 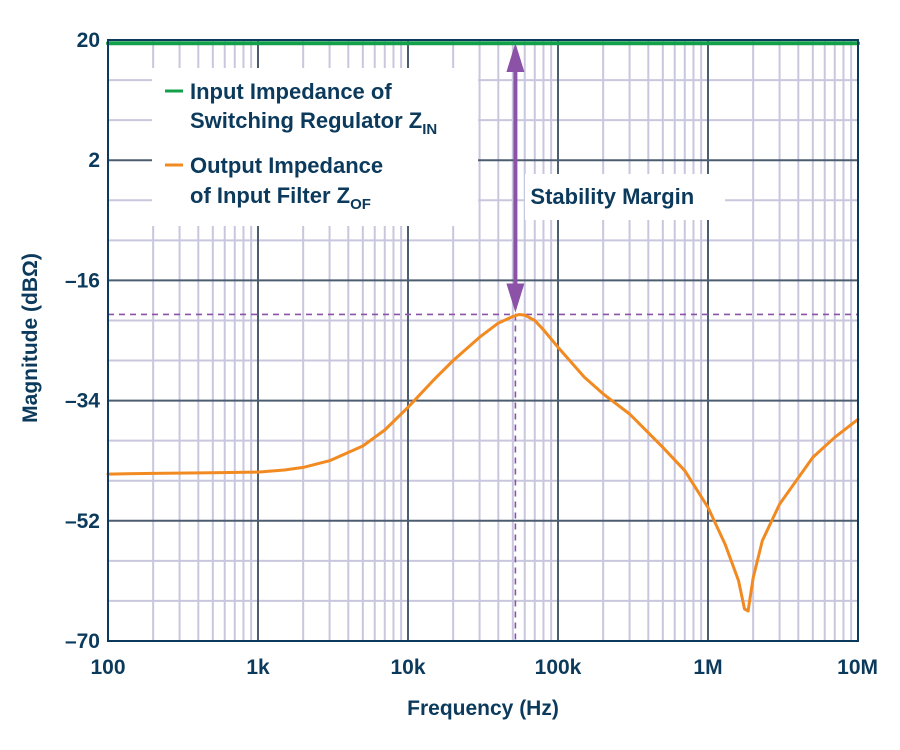 What do you see at coordinates (82, 521) in the screenshot?
I see `y-tick-label: –52` at bounding box center [82, 521].